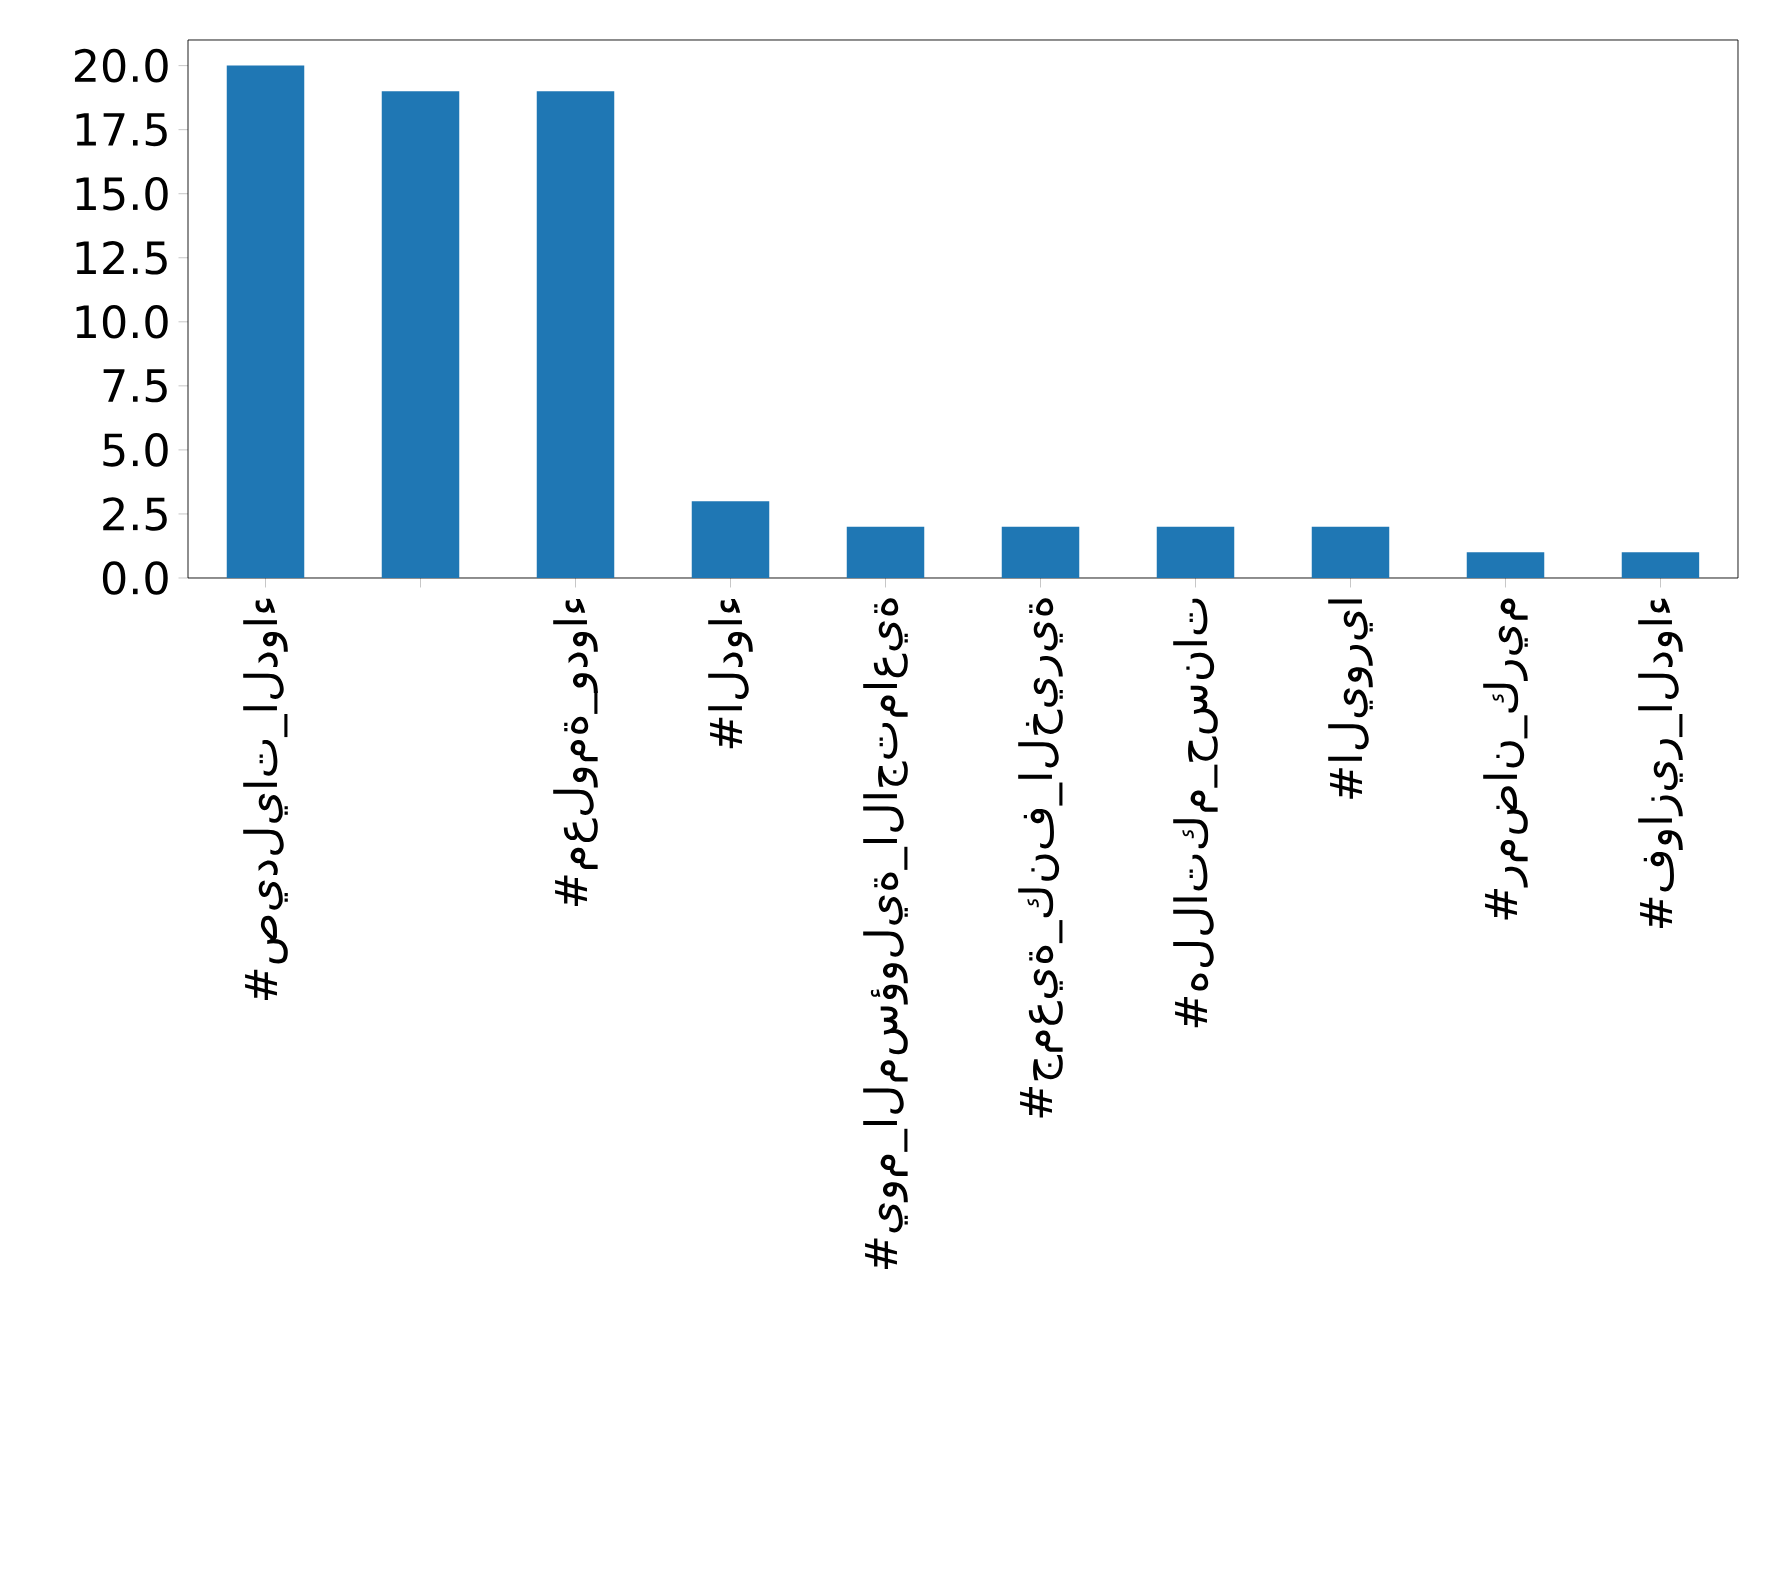  Describe the element at coordinates (1350, 699) in the screenshot. I see `x-tick-label: #اليوريا` at that location.